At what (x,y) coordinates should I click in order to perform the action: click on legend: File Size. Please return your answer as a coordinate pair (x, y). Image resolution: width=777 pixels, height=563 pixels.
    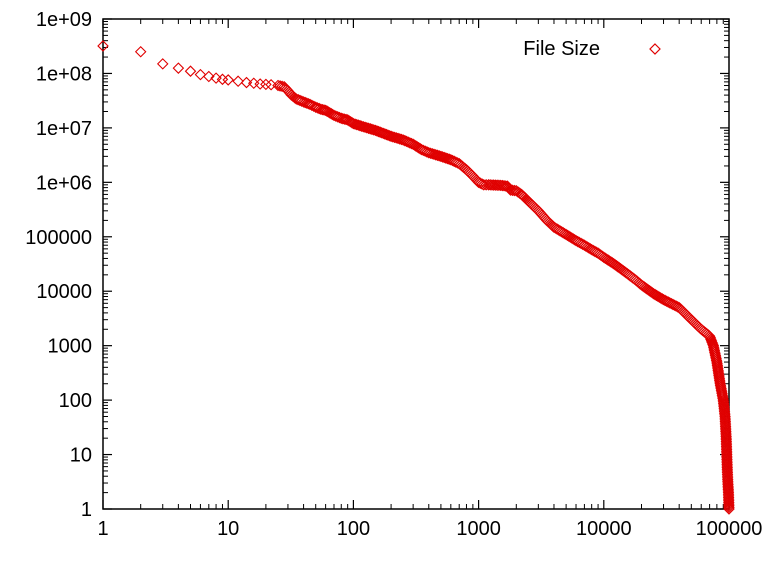
    Looking at the image, I should click on (592, 49).